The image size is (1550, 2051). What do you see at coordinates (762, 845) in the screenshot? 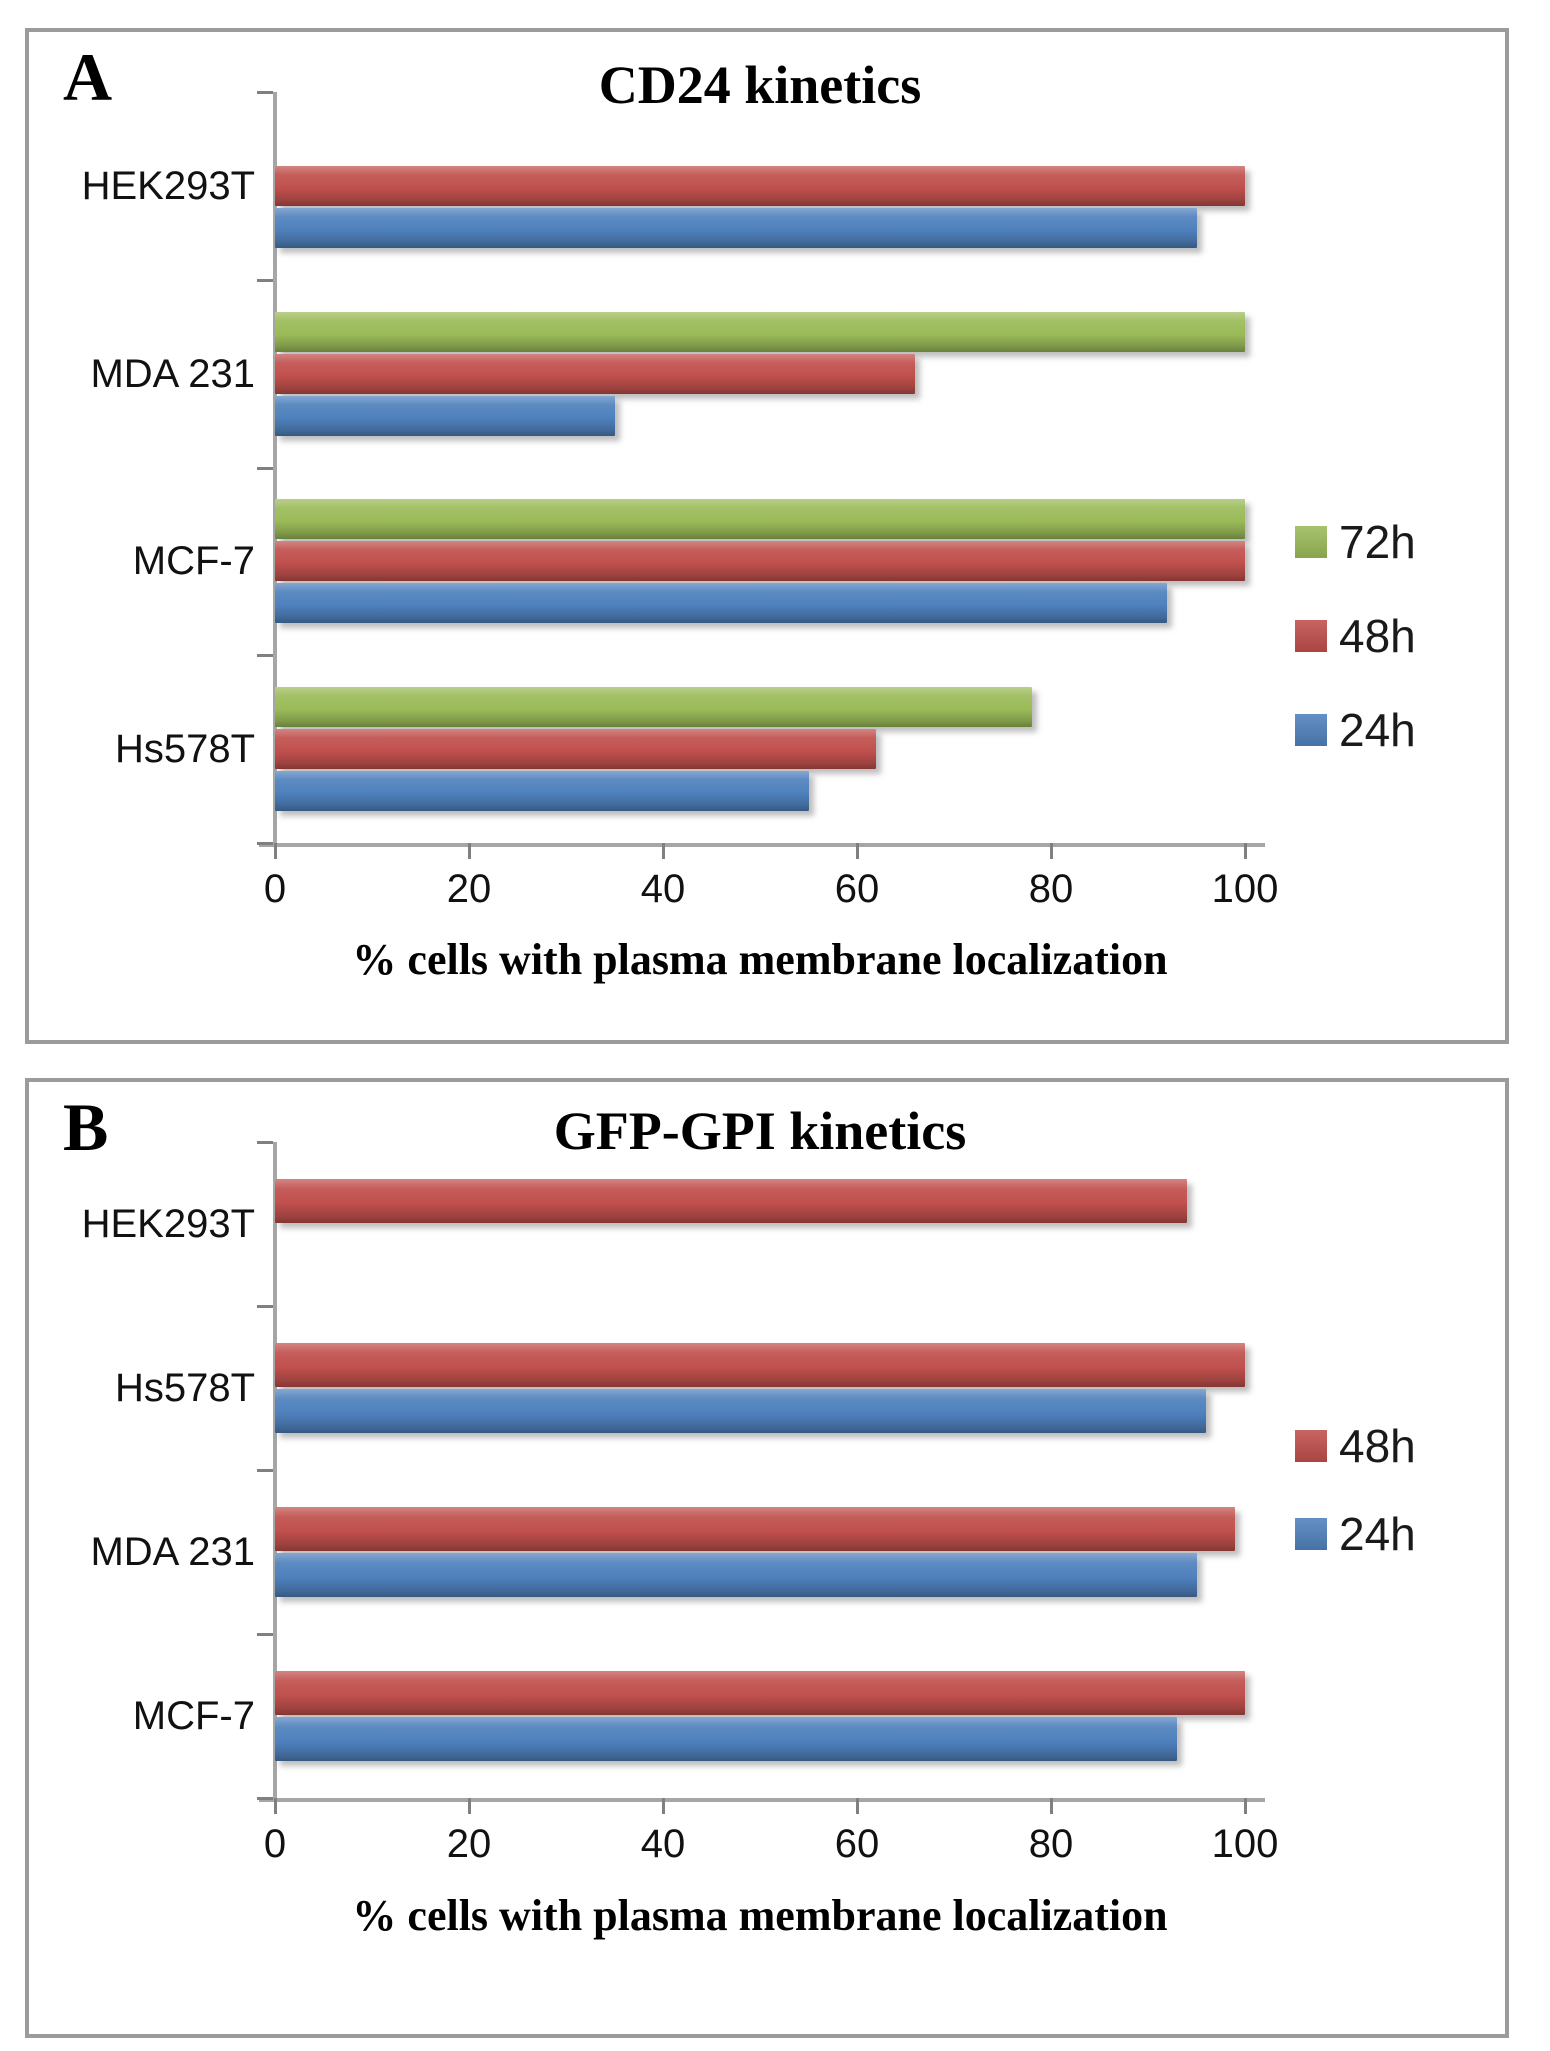
I see `x-axis-line` at bounding box center [762, 845].